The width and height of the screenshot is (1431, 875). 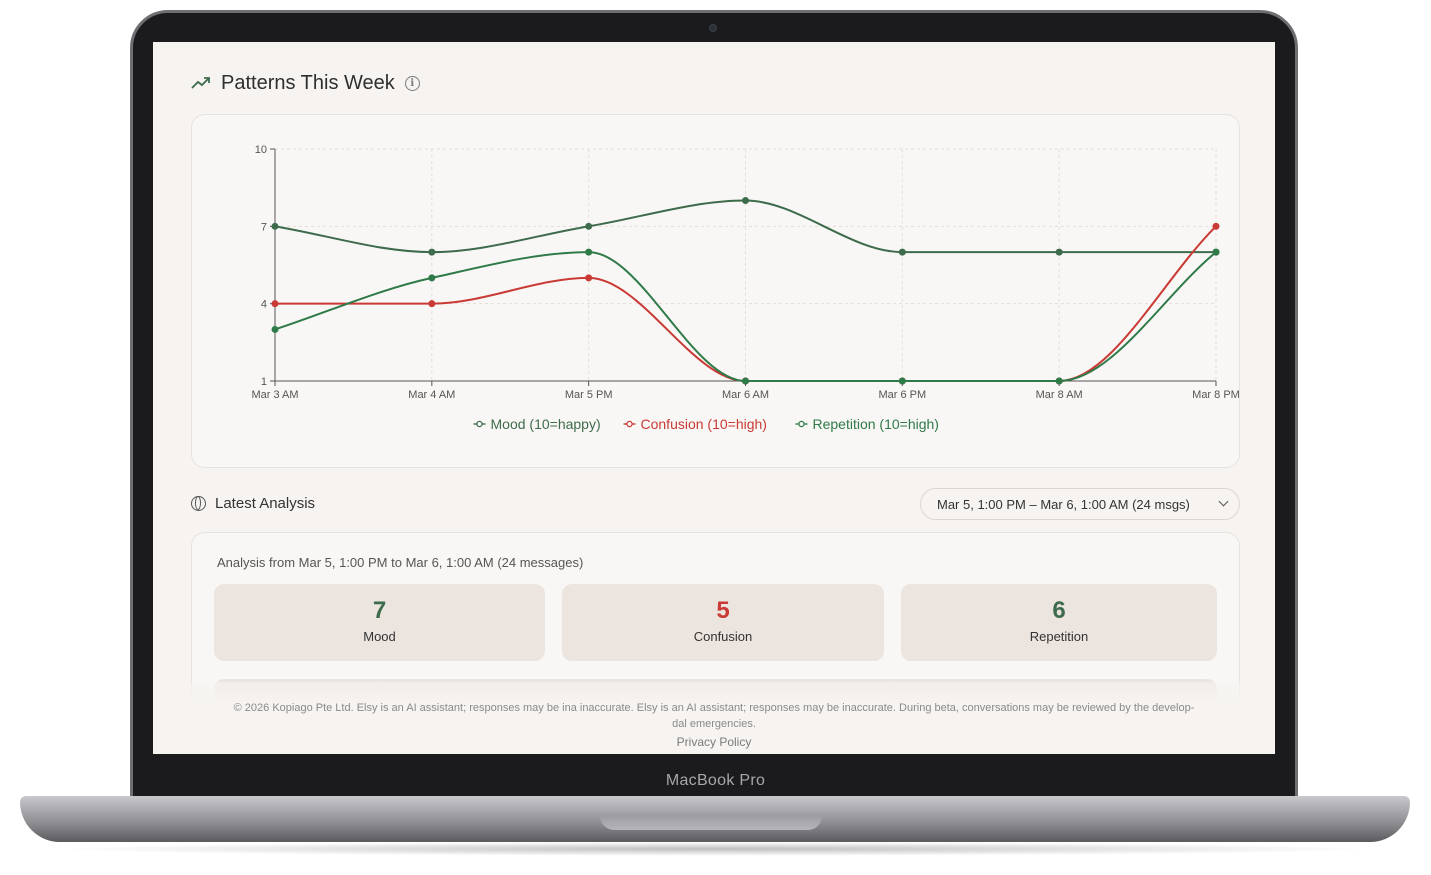 I want to click on device-brand-label: MacBook Pro, so click(x=715, y=780).